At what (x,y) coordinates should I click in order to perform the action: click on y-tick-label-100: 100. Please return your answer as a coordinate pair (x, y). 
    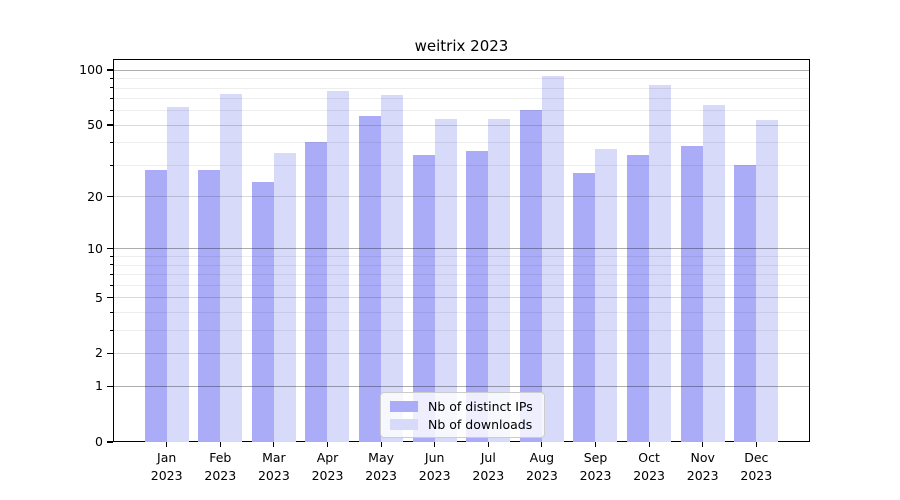
    Looking at the image, I should click on (91, 69).